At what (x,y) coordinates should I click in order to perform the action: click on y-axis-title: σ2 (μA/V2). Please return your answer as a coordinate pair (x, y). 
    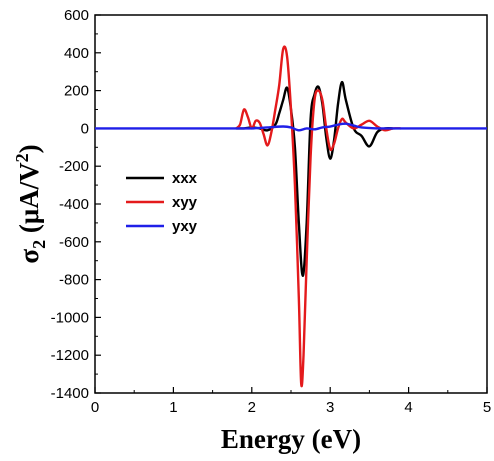
    Looking at the image, I should click on (30, 203).